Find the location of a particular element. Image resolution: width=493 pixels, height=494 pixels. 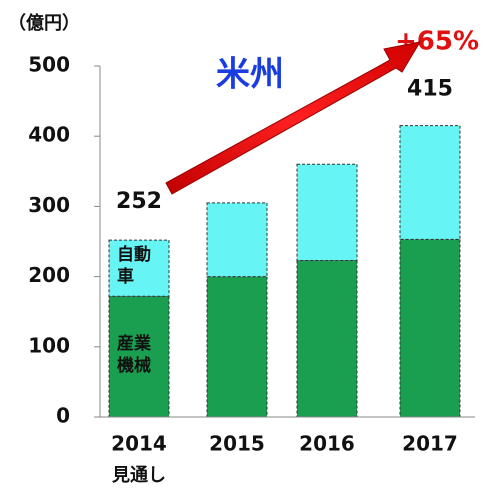

total-label: 252 is located at coordinates (139, 201).